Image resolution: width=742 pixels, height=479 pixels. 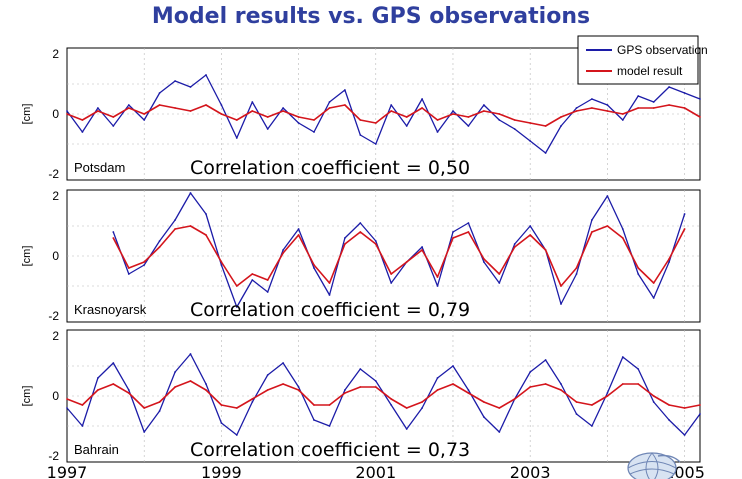 I want to click on legend-box, so click(x=638, y=60).